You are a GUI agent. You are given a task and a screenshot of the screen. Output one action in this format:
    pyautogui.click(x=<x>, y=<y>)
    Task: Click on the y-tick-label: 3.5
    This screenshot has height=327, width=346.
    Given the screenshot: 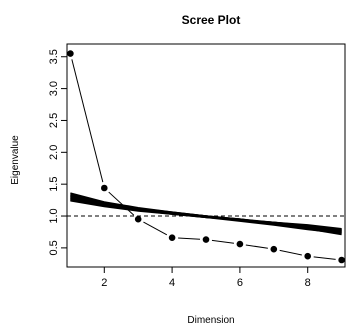 What is the action you would take?
    pyautogui.click(x=54, y=56)
    